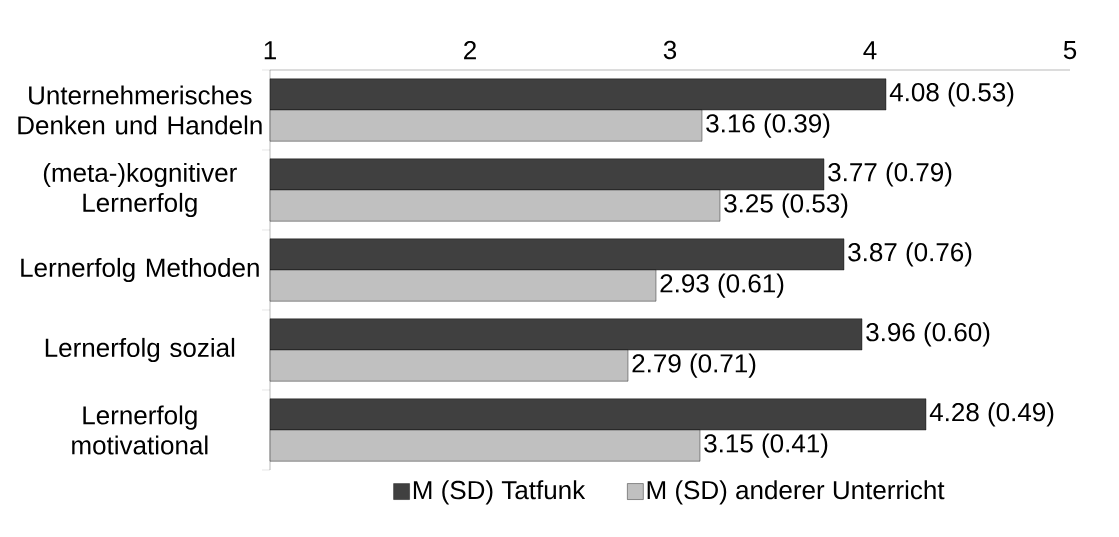  I want to click on data-label: 4.28 (0.49), so click(991, 414).